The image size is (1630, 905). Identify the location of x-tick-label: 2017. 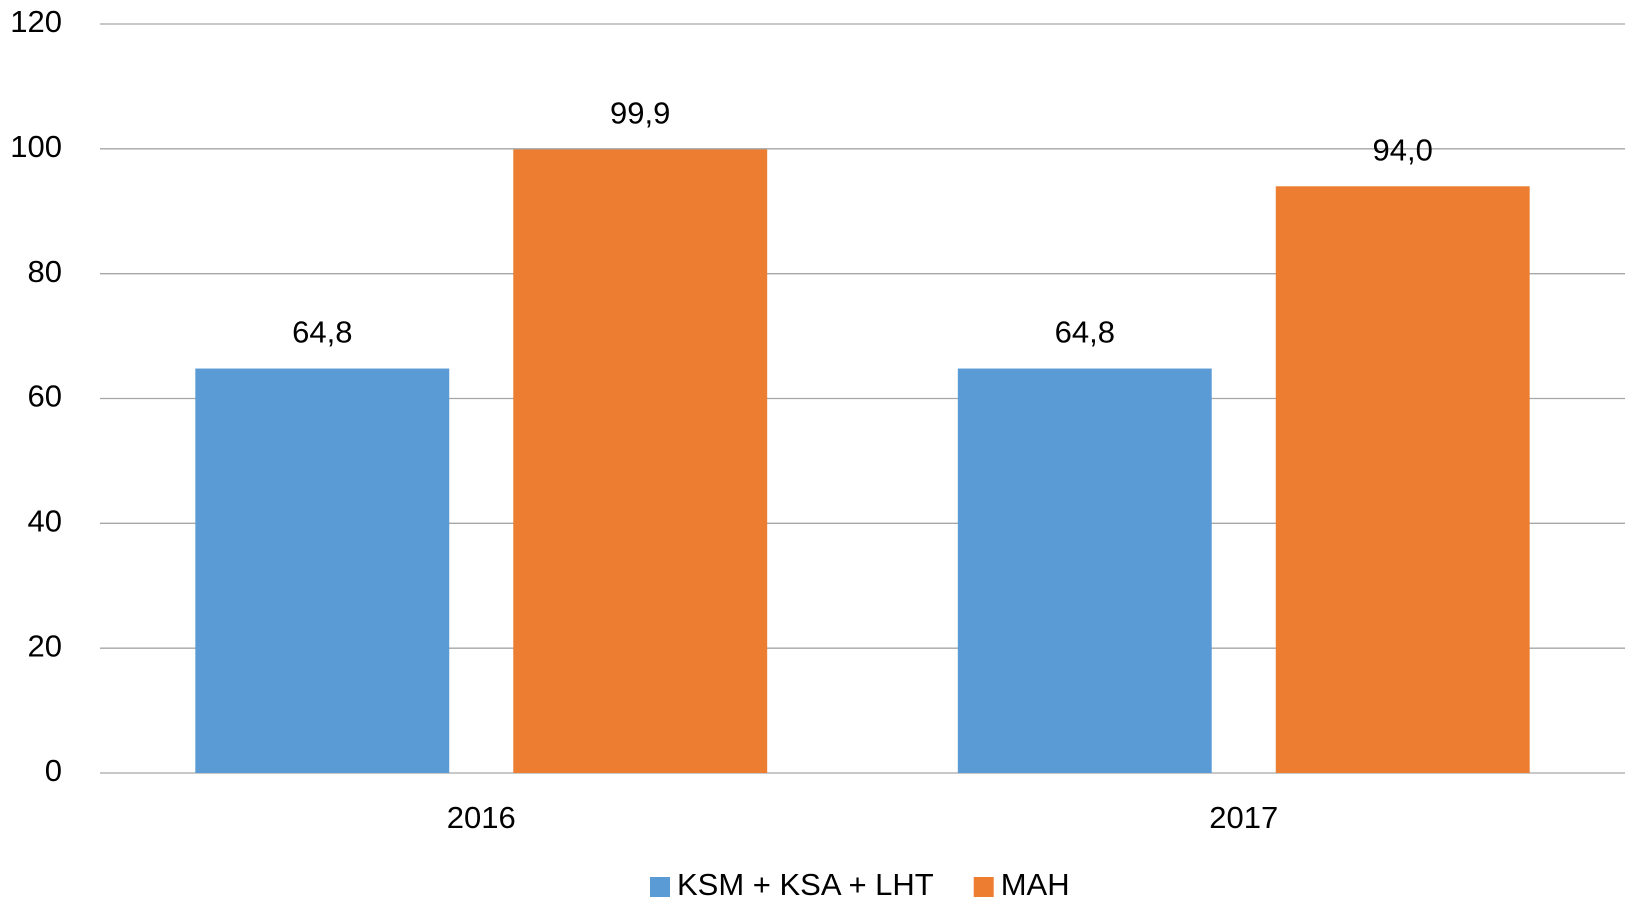
(1243, 817).